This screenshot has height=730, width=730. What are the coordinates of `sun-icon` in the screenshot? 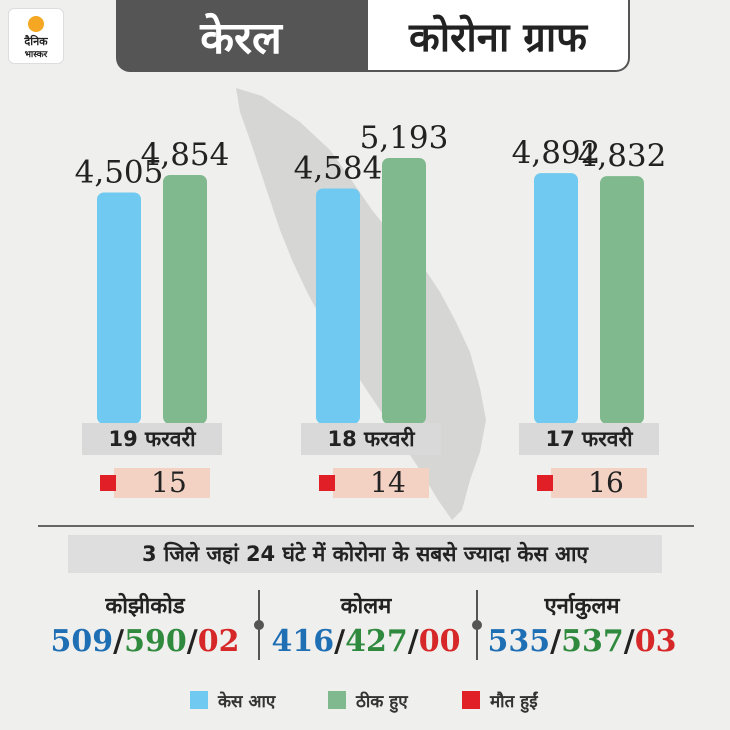 It's located at (36, 24).